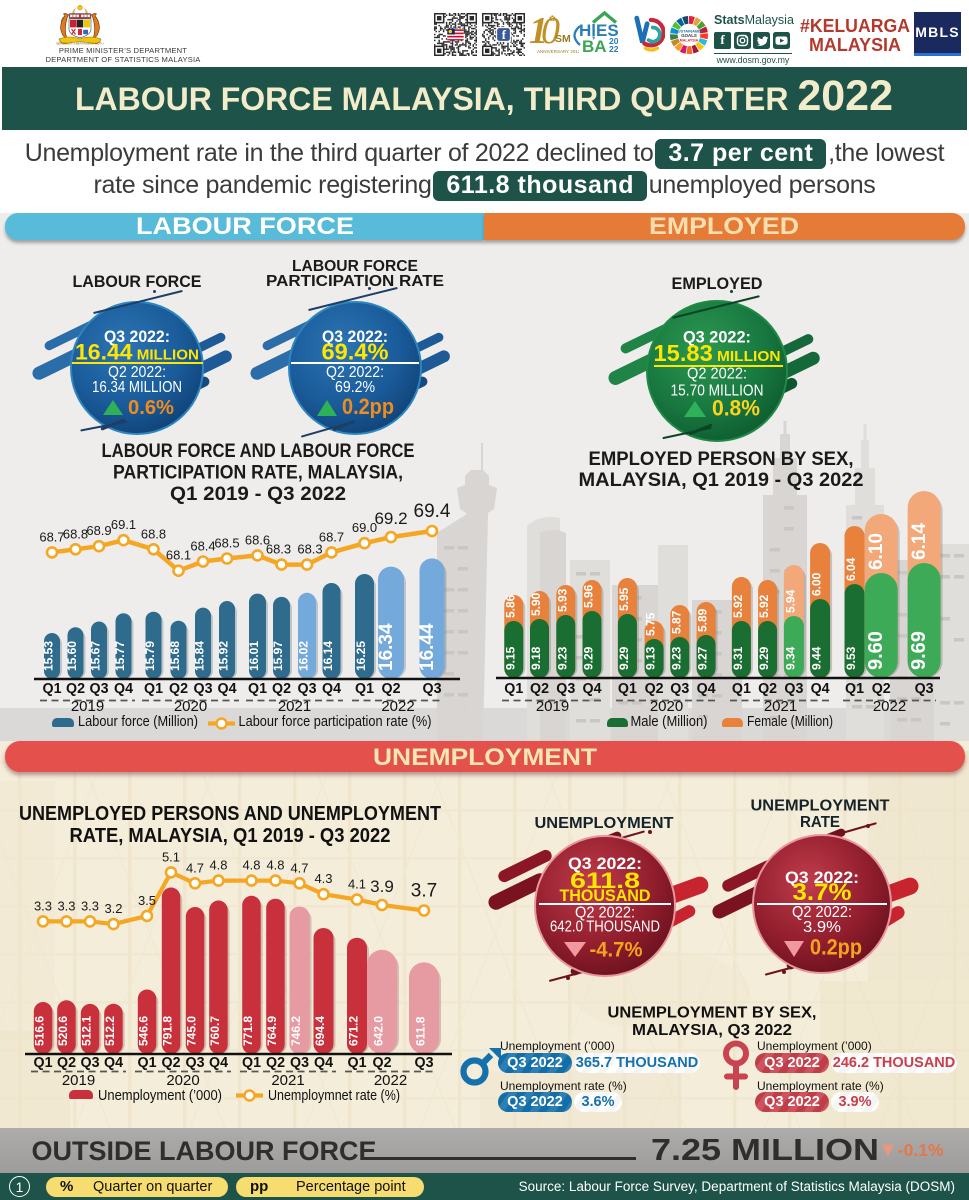 The image size is (969, 1200). Describe the element at coordinates (160, 1096) in the screenshot. I see `svg-text: Unemployment (’000)` at that location.